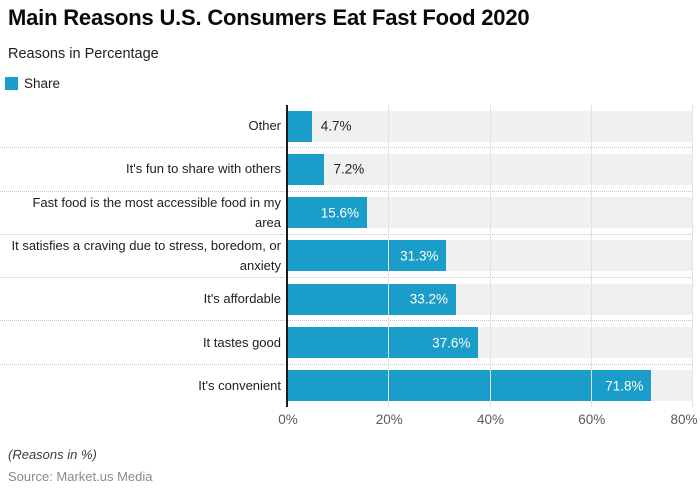  I want to click on value-label: 31.3%, so click(419, 256).